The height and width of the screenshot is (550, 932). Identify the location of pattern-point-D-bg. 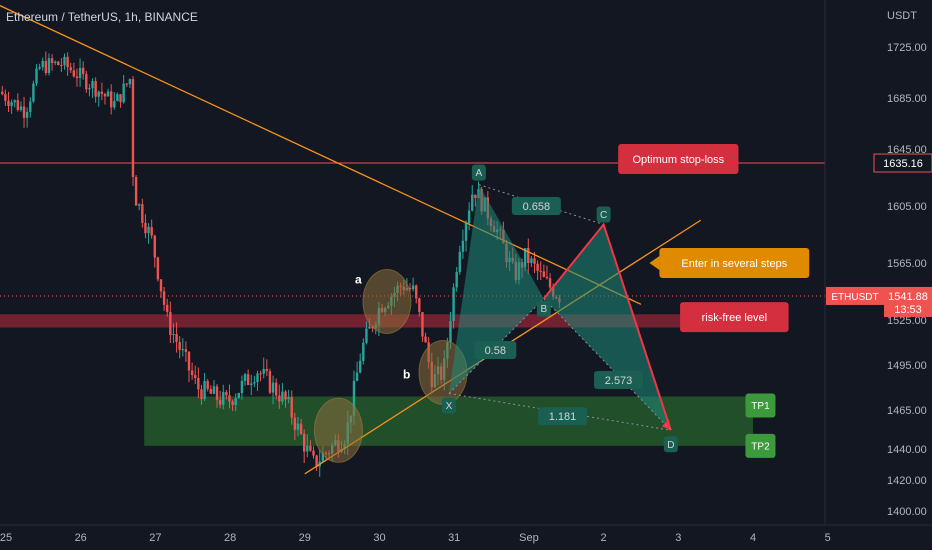
(670, 444).